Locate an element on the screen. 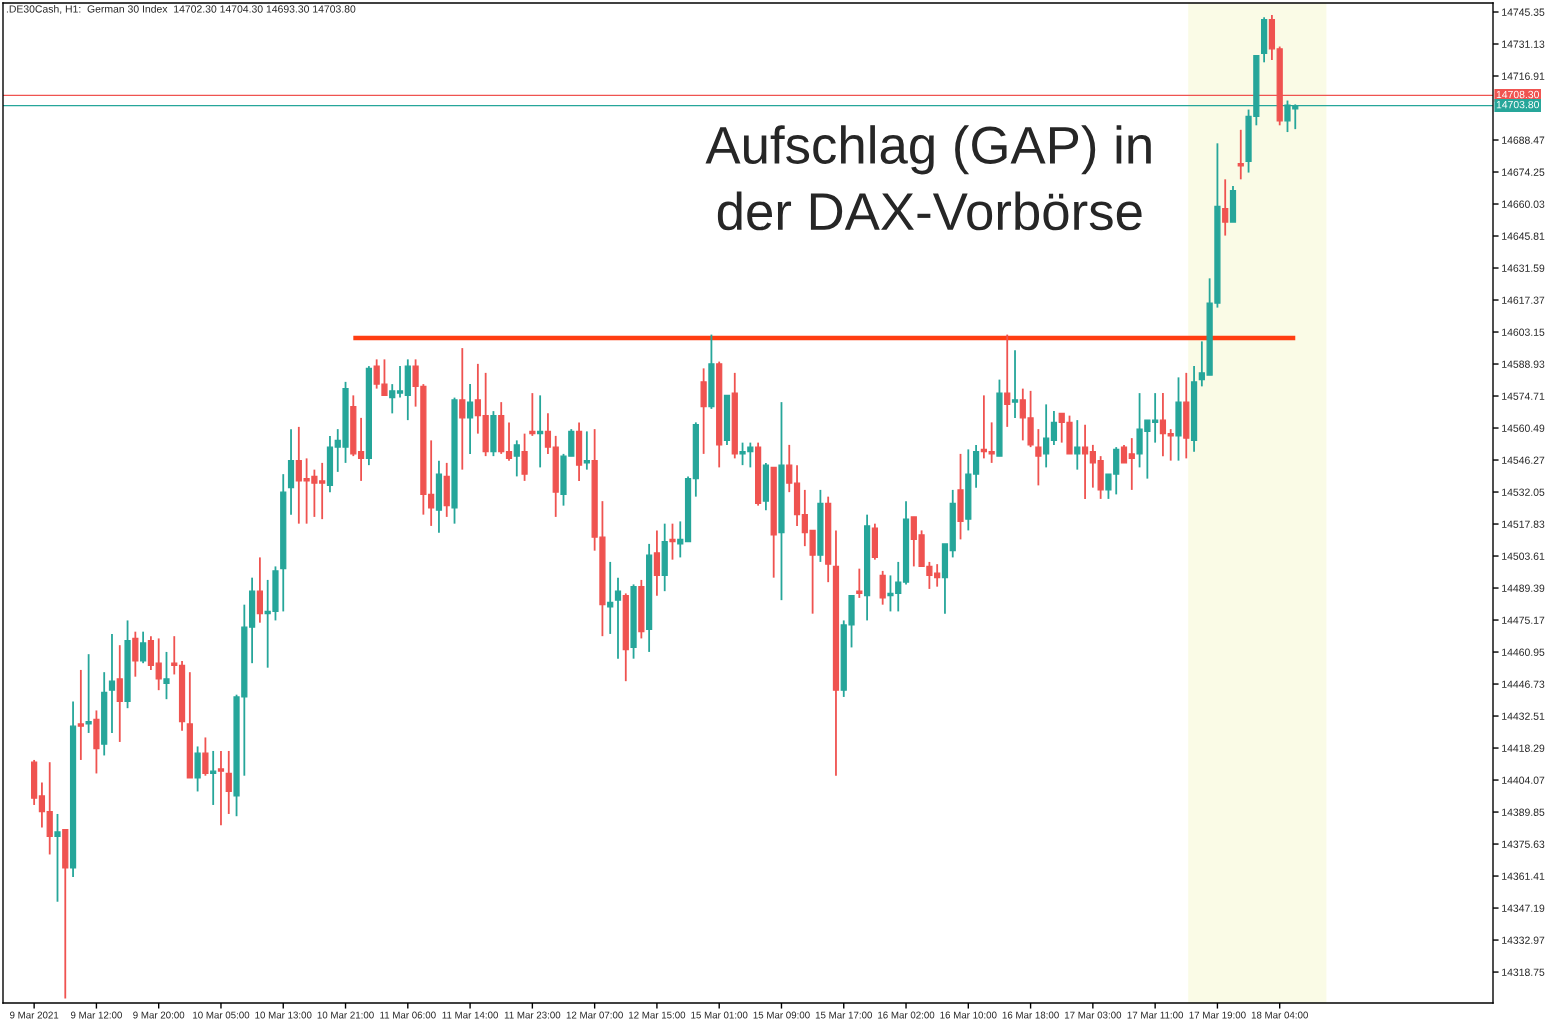 The height and width of the screenshot is (1025, 1552). y-tick-label: 14716.91 is located at coordinates (1523, 76).